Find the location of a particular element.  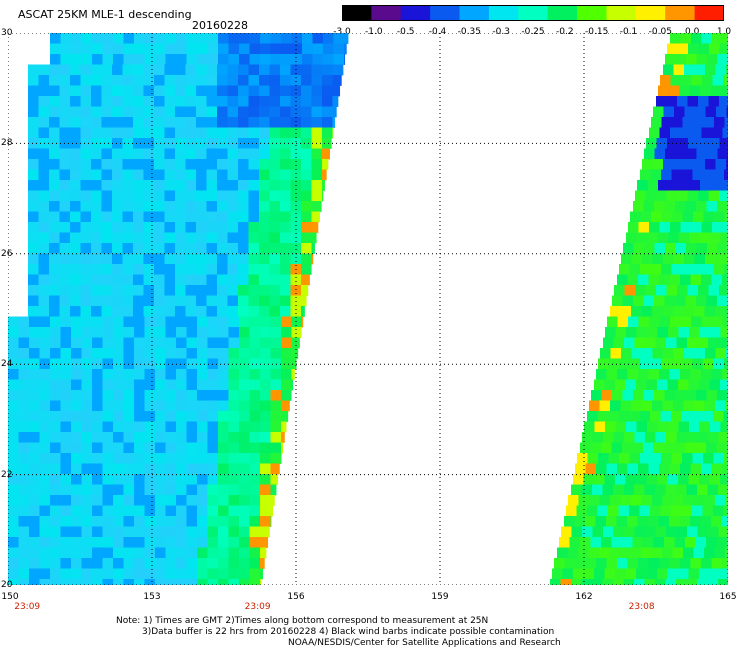

colorbar-tick-label: 1.0 is located at coordinates (724, 32).